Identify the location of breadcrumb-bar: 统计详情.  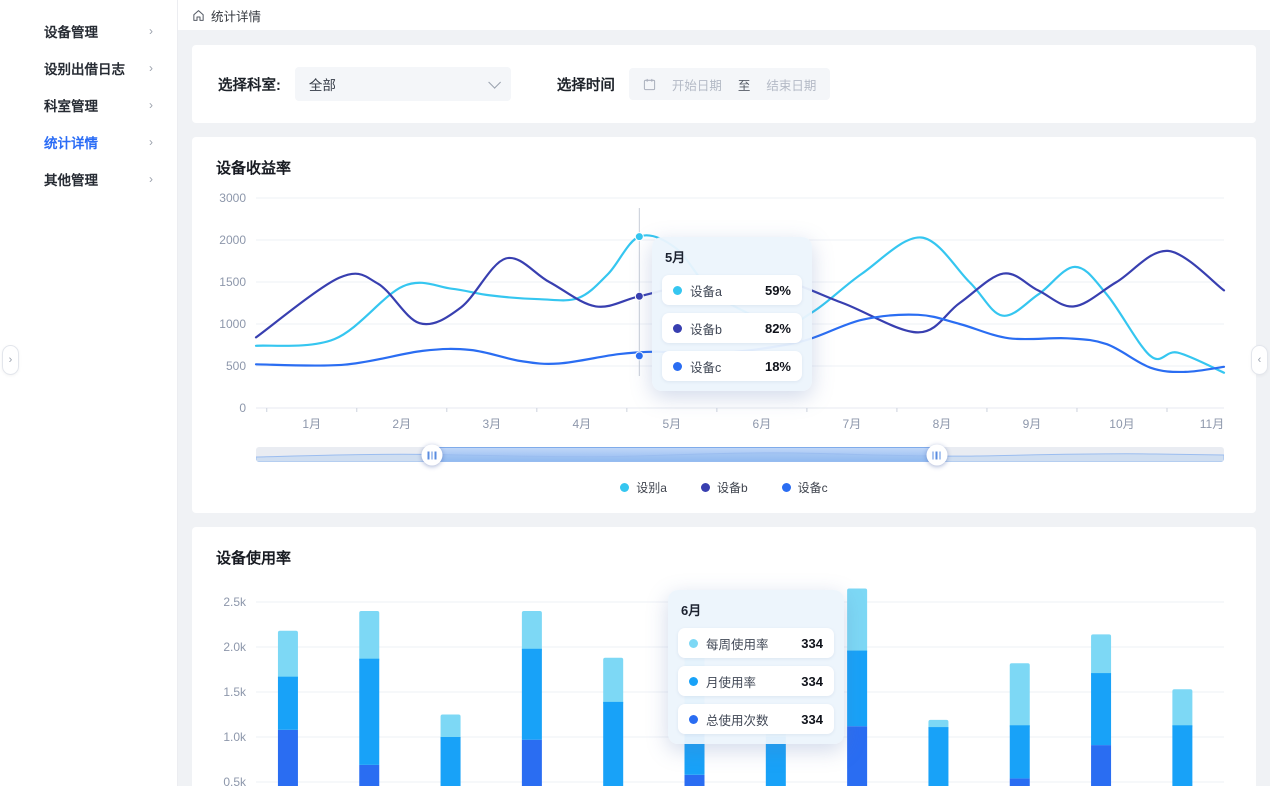
(724, 15).